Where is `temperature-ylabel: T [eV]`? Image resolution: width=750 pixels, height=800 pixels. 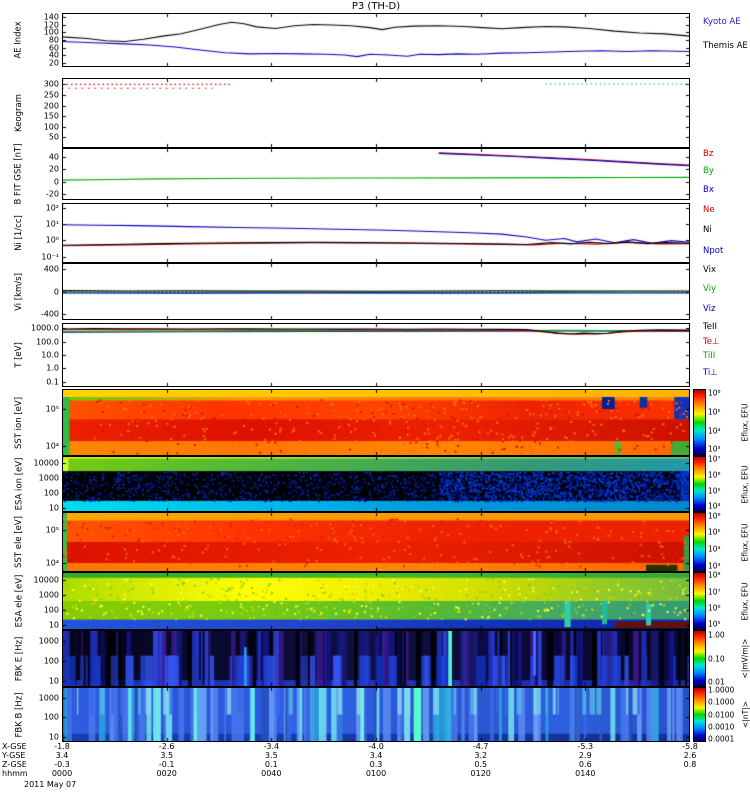
temperature-ylabel: T [eV] is located at coordinates (19, 355).